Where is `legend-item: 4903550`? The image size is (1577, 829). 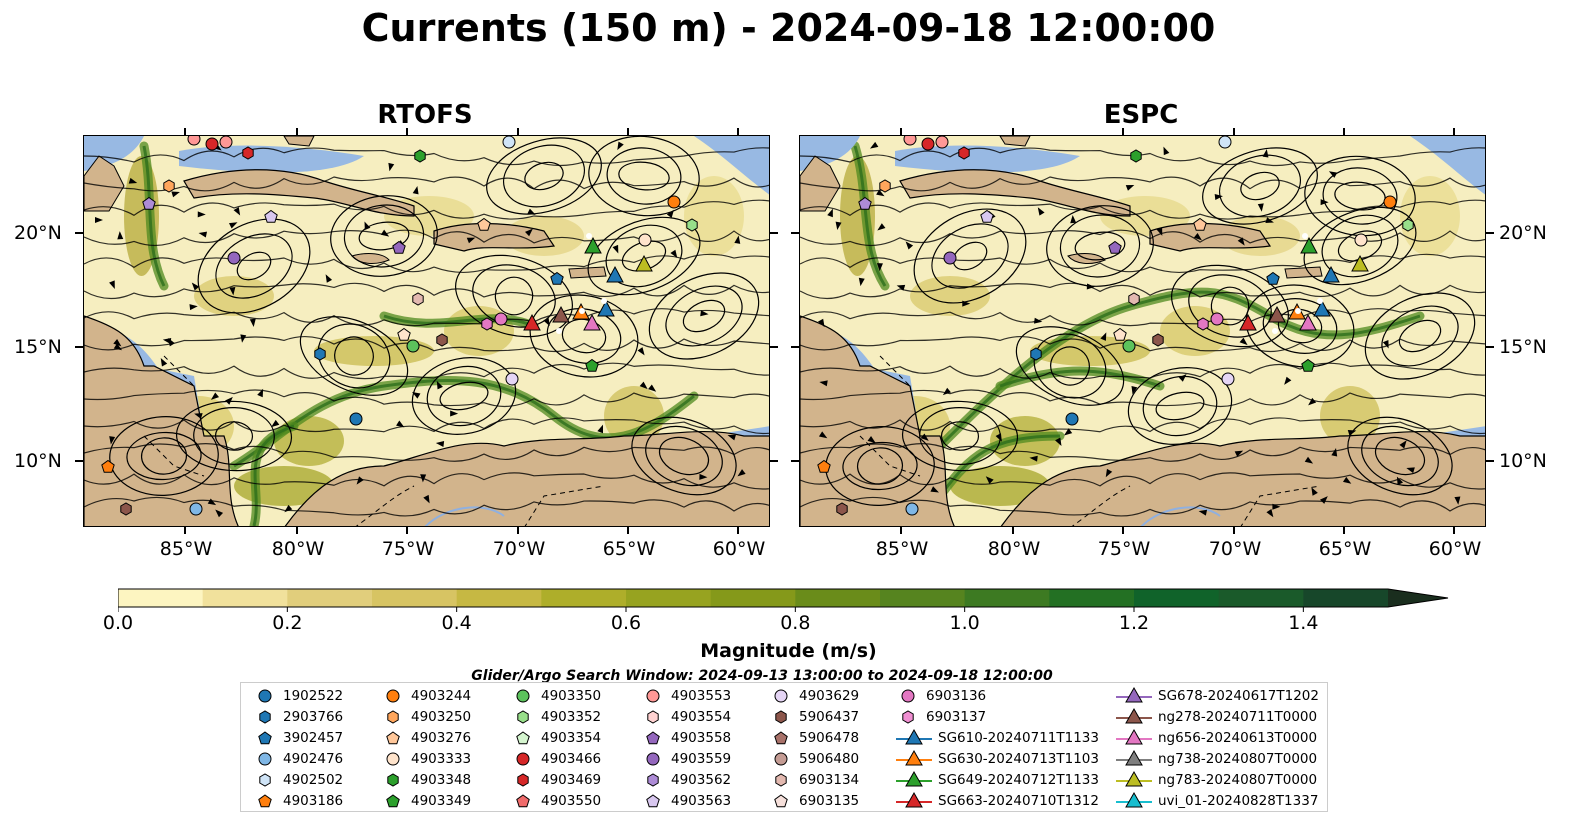 legend-item: 4903550 is located at coordinates (556, 801).